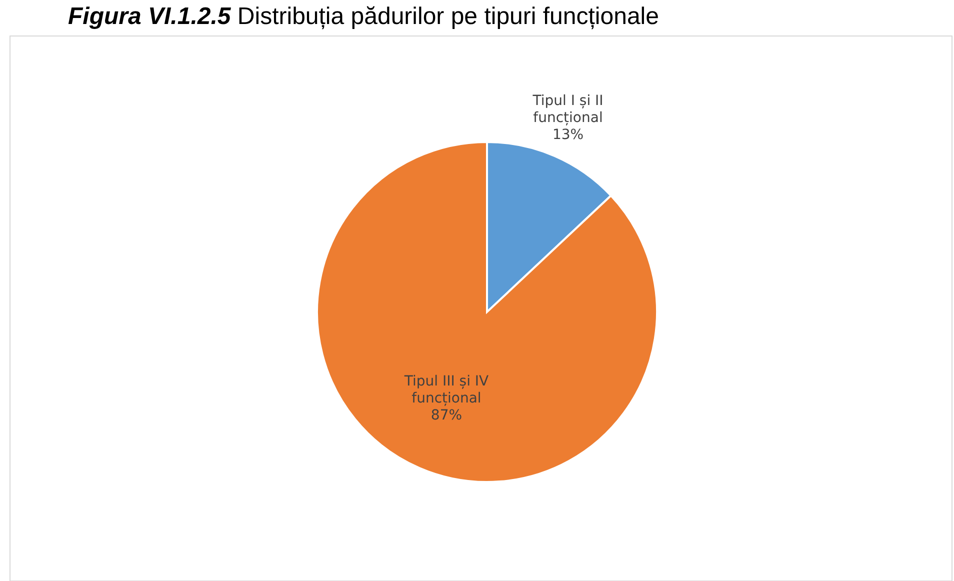 The width and height of the screenshot is (954, 581). What do you see at coordinates (446, 416) in the screenshot?
I see `data-label: 87%` at bounding box center [446, 416].